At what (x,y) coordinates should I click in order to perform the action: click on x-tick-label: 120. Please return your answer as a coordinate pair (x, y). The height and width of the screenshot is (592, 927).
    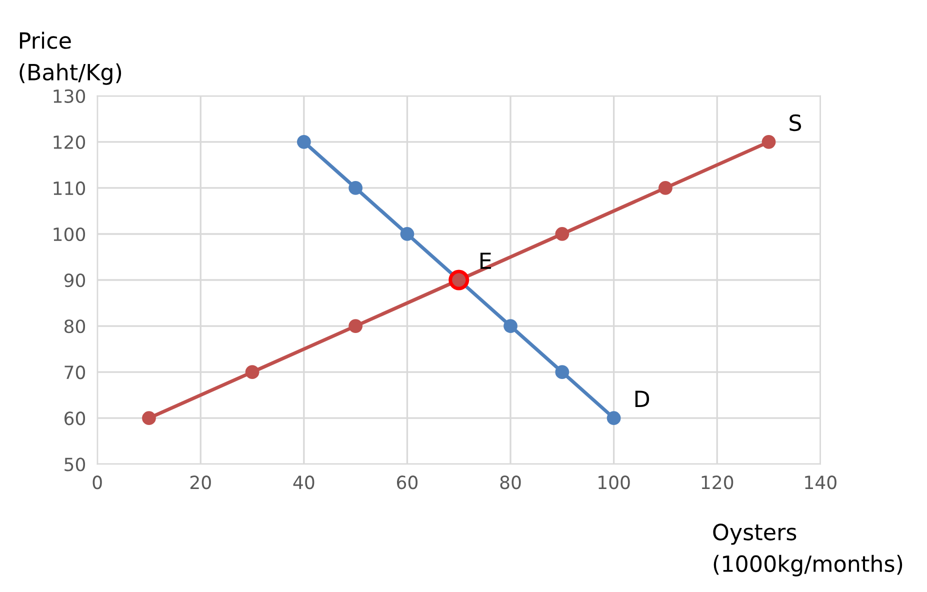
    Looking at the image, I should click on (718, 483).